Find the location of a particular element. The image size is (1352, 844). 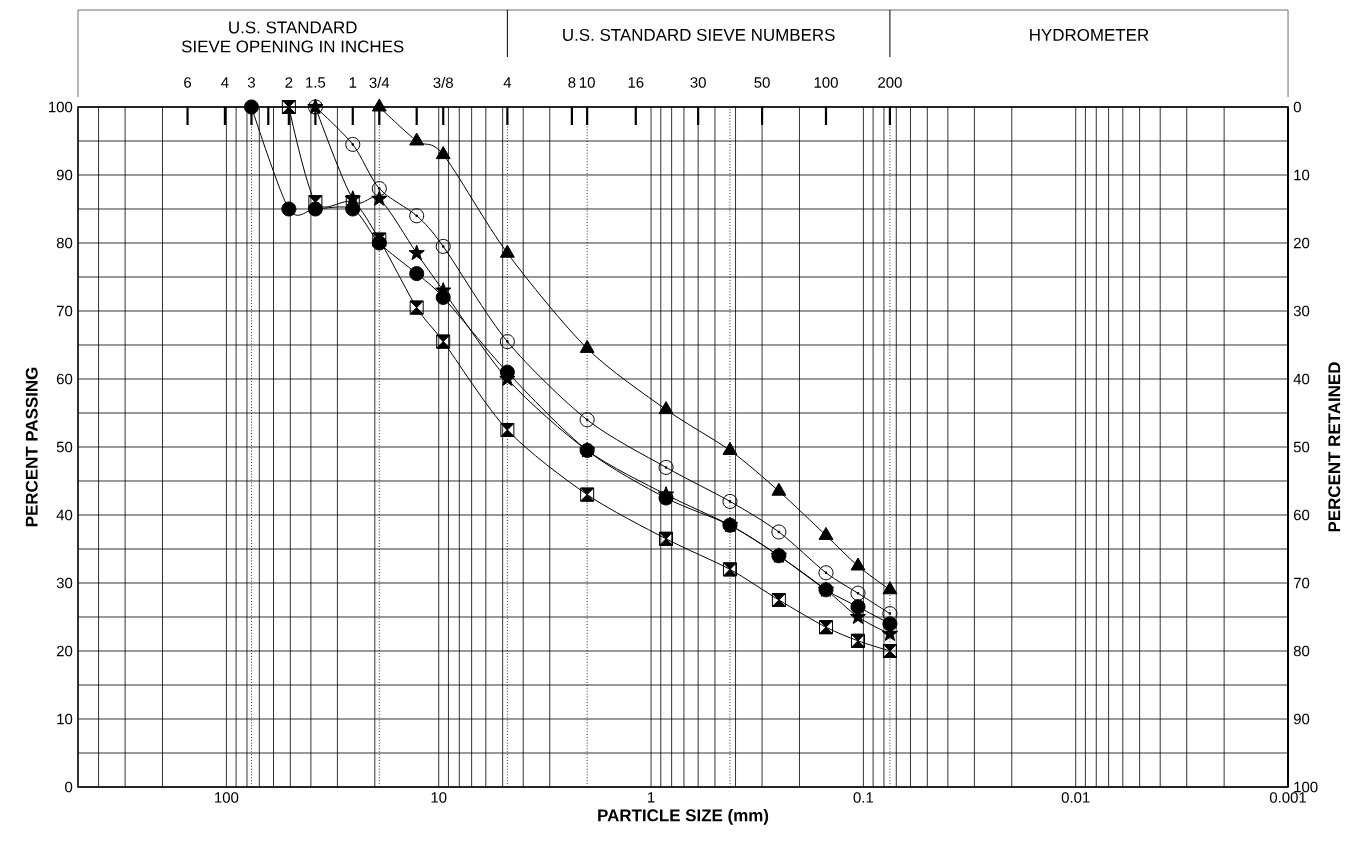

text: 3 is located at coordinates (251, 82).